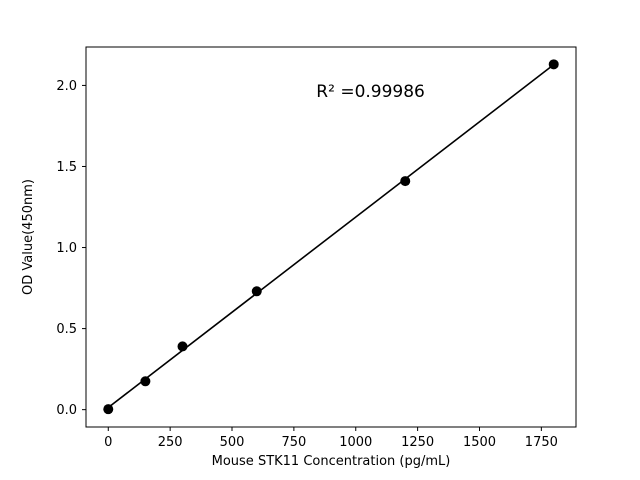 The height and width of the screenshot is (480, 640). Describe the element at coordinates (417, 442) in the screenshot. I see `x-tick-label: 1250` at that location.